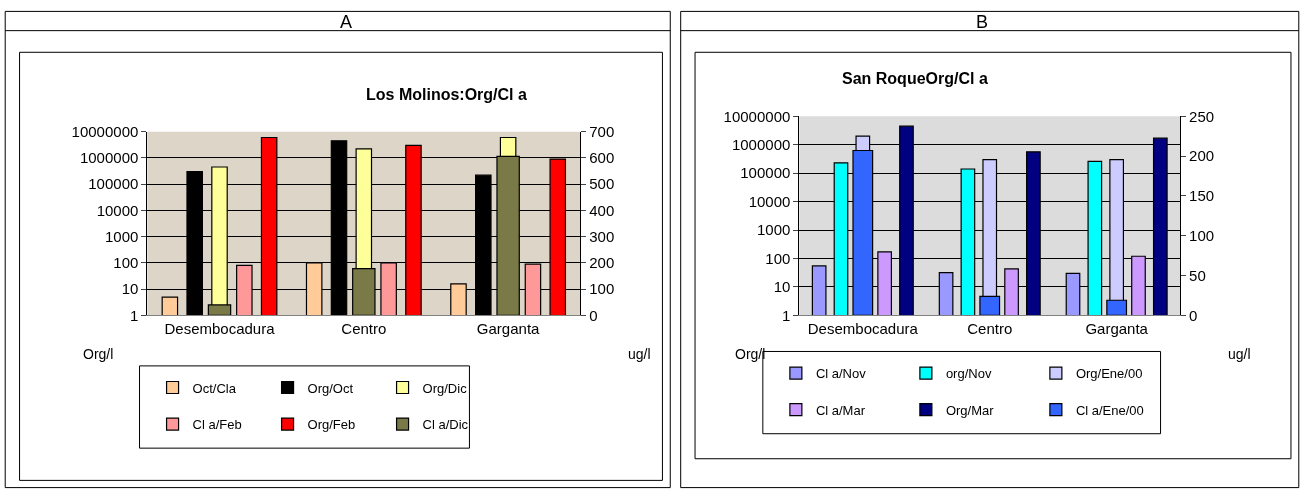  What do you see at coordinates (840, 410) in the screenshot?
I see `legend-label: Cl a/Mar` at bounding box center [840, 410].